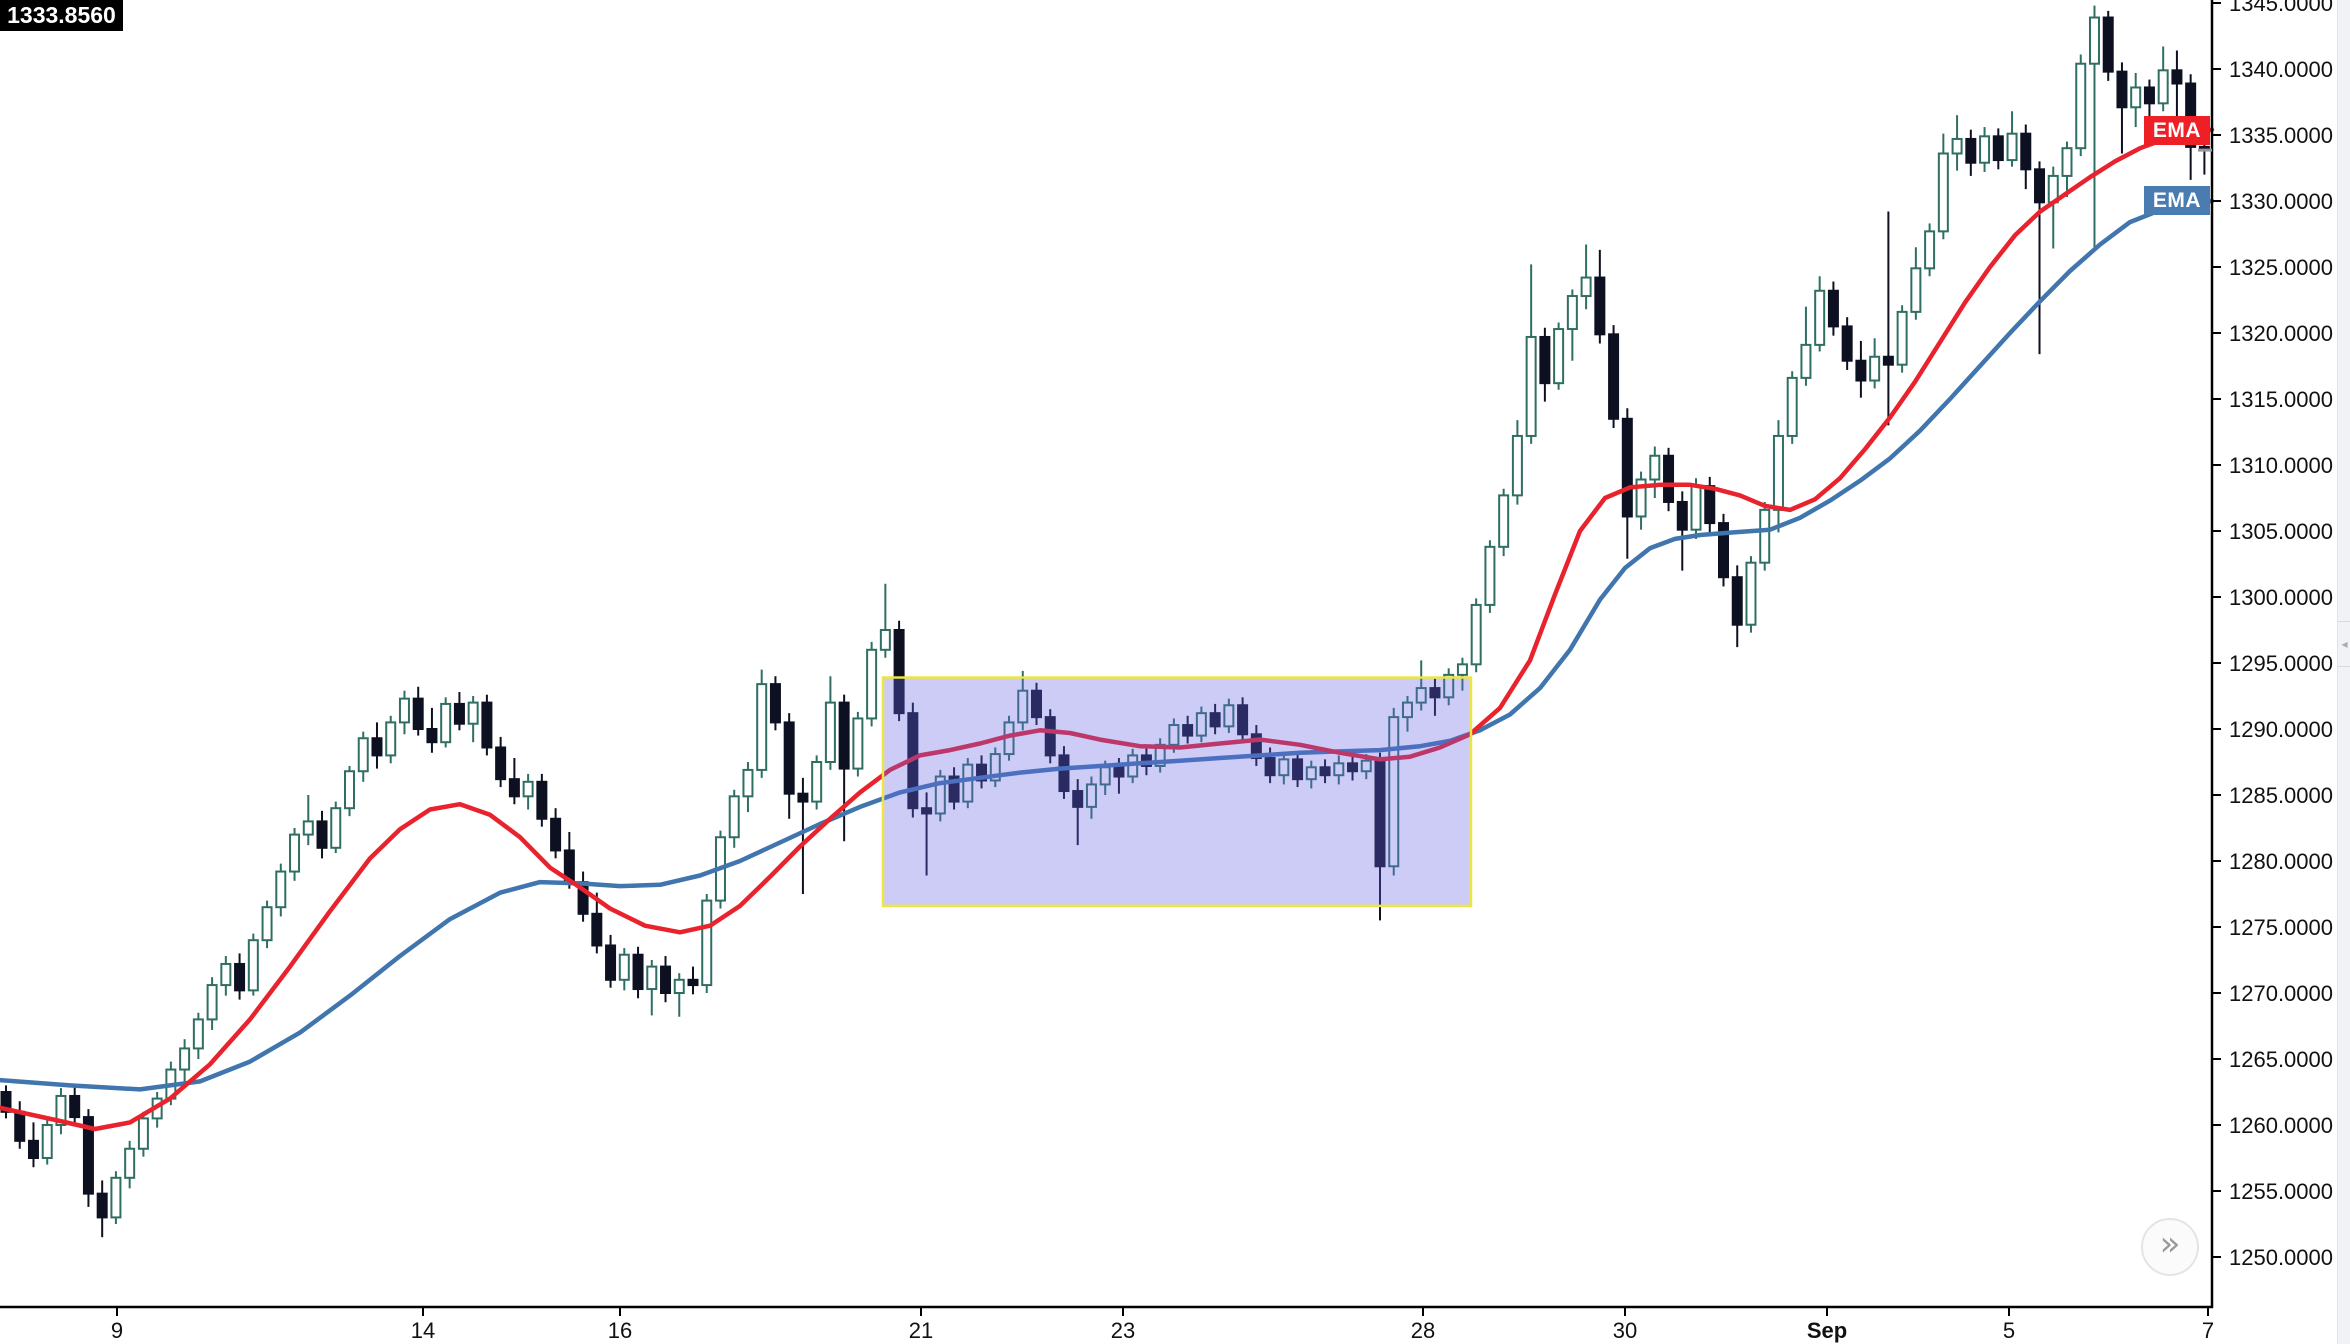 Image resolution: width=2350 pixels, height=1344 pixels. What do you see at coordinates (2281, 201) in the screenshot?
I see `svg-text: 1330.0000` at bounding box center [2281, 201].